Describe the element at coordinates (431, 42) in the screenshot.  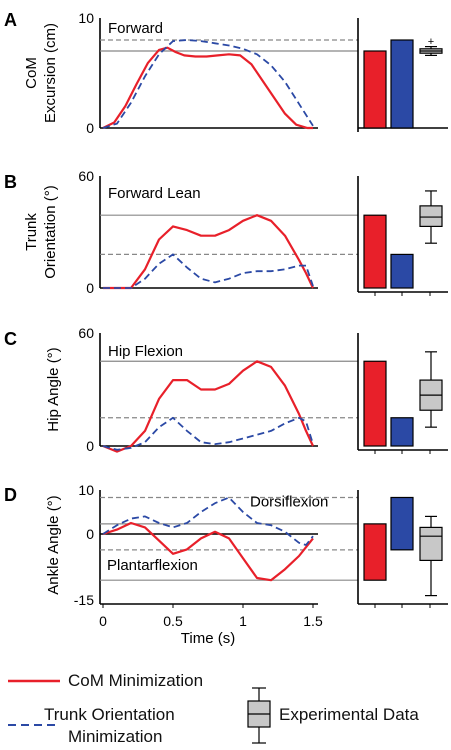
I see `box-outlier: +` at that location.